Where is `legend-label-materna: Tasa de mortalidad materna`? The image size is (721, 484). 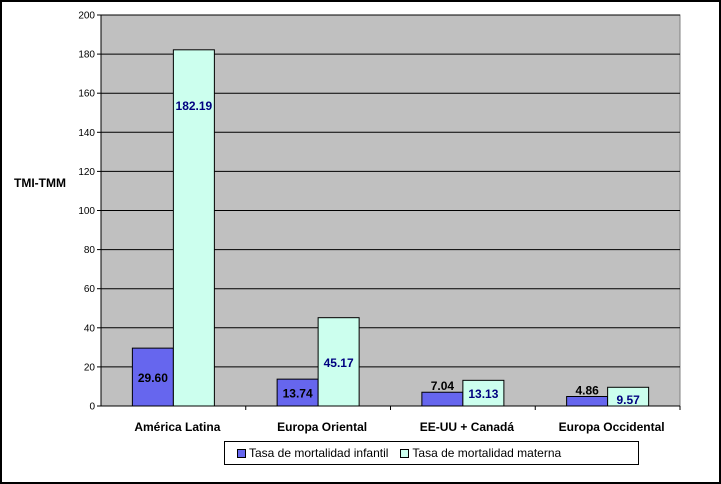
legend-label-materna: Tasa de mortalidad materna is located at coordinates (487, 453).